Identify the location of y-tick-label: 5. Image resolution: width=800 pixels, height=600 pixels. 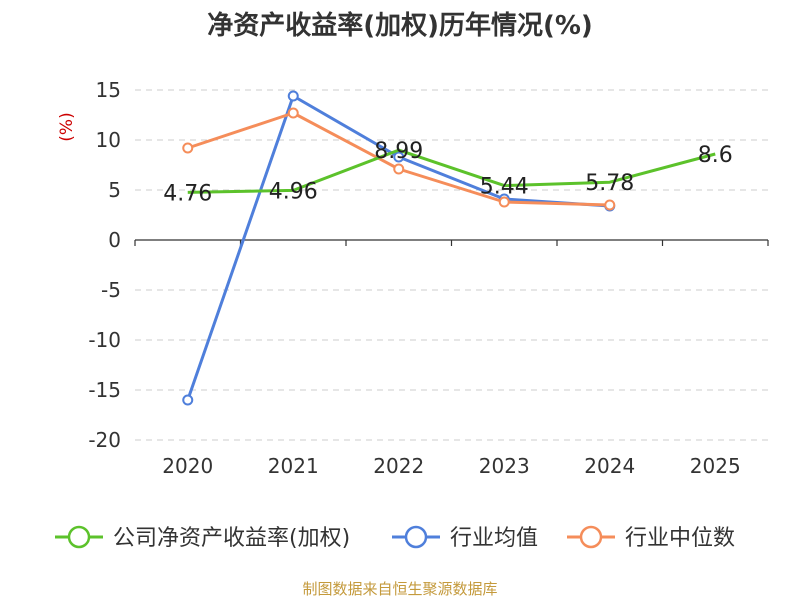
(114, 190).